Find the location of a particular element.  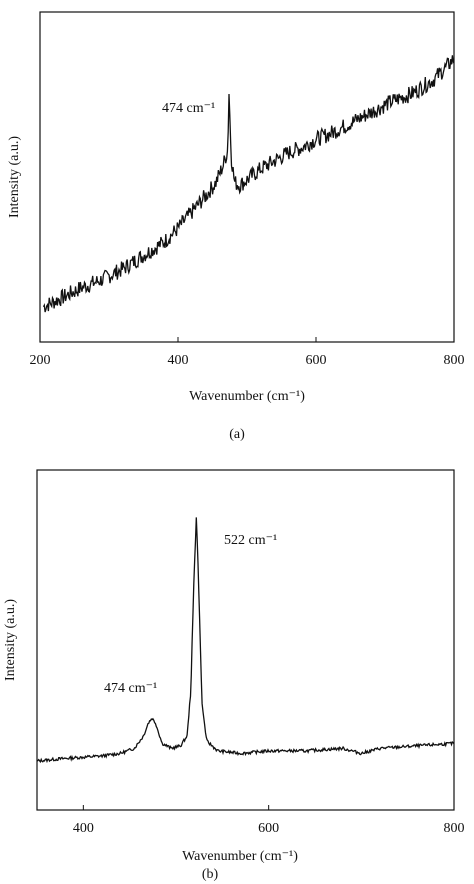

x-tick-label: 200 is located at coordinates (40, 360).